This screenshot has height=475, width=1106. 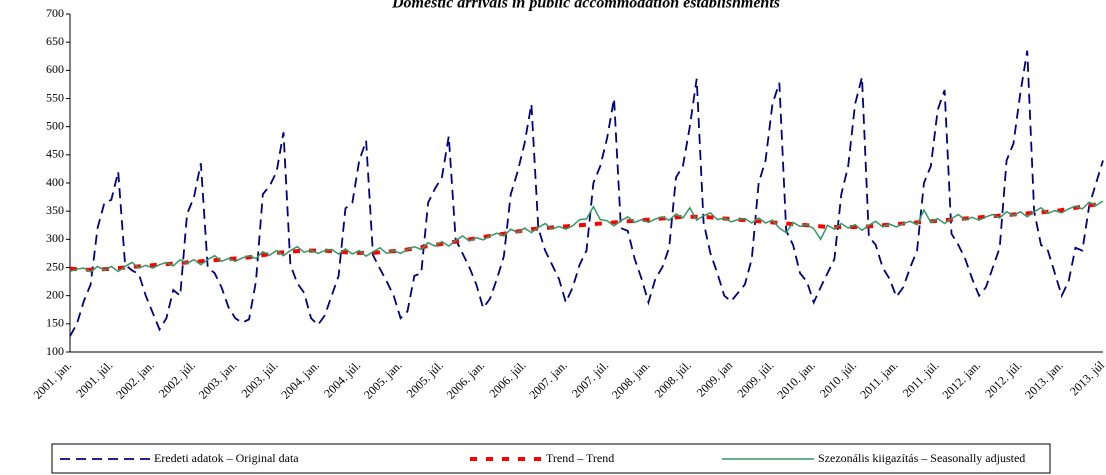 I want to click on legend-box, so click(x=551, y=458).